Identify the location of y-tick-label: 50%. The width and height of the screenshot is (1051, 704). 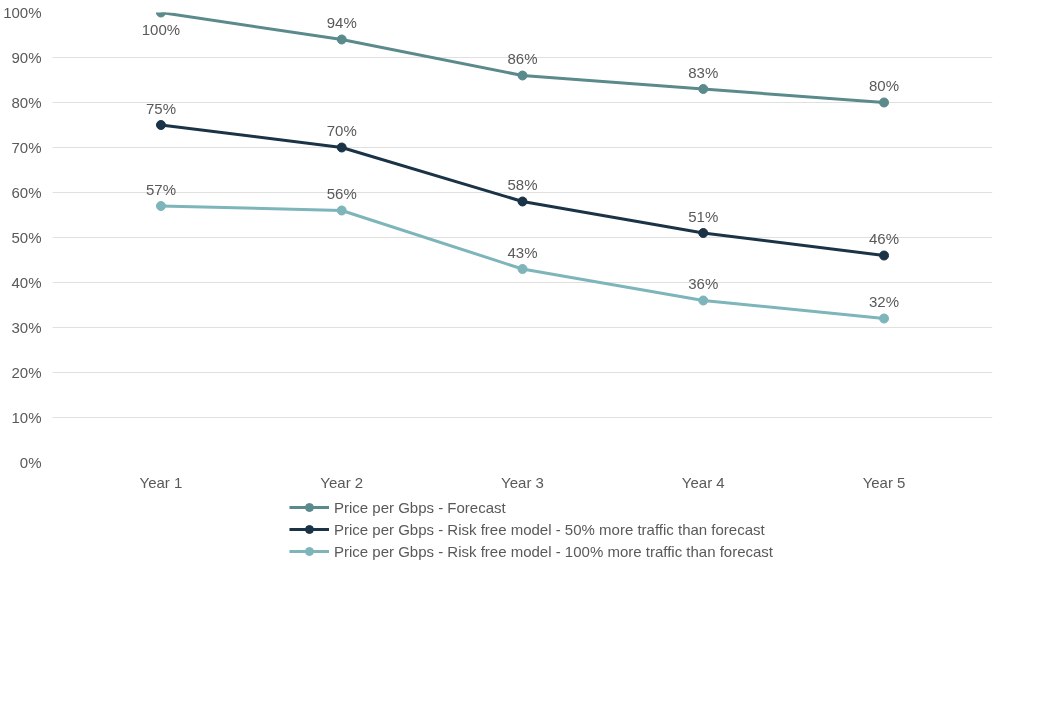
(26, 237).